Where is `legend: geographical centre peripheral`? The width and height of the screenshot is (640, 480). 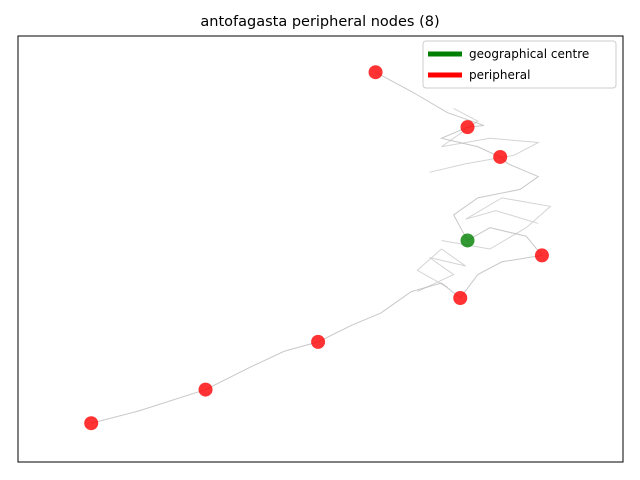
legend: geographical centre peripheral is located at coordinates (519, 64).